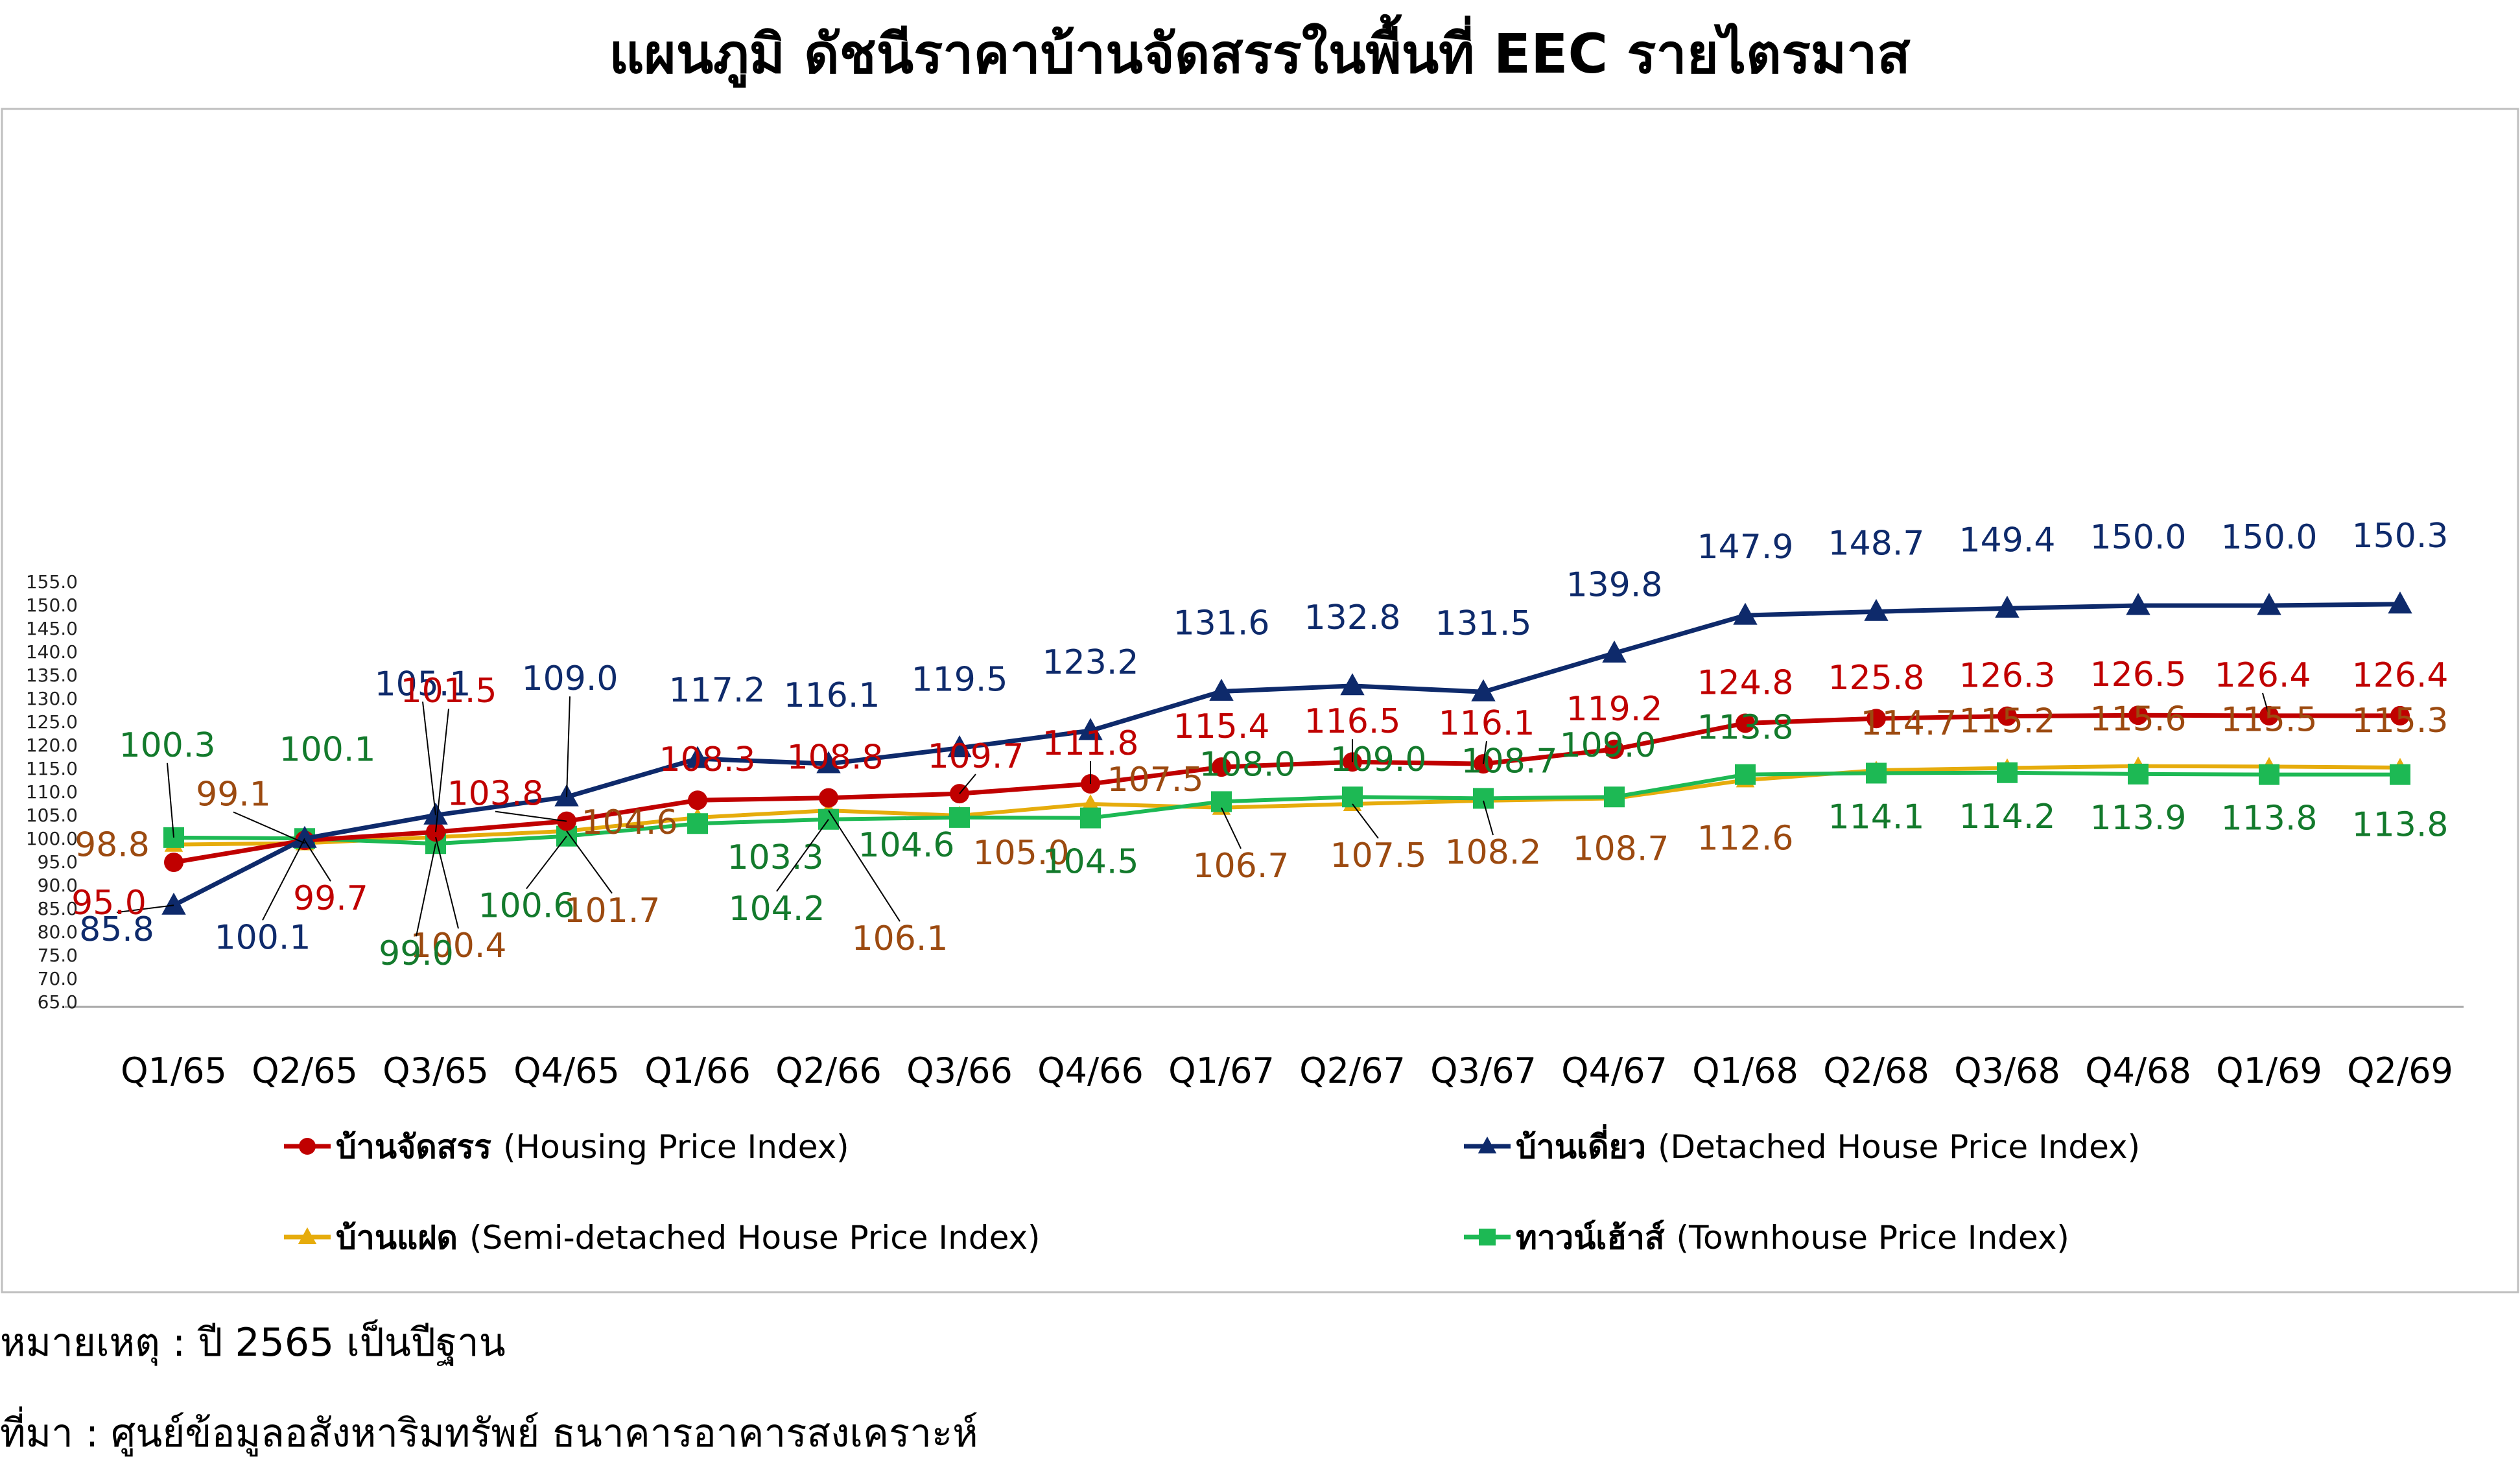 The width and height of the screenshot is (2520, 1475). What do you see at coordinates (58, 1002) in the screenshot?
I see `y-tick-label: 65.0` at bounding box center [58, 1002].